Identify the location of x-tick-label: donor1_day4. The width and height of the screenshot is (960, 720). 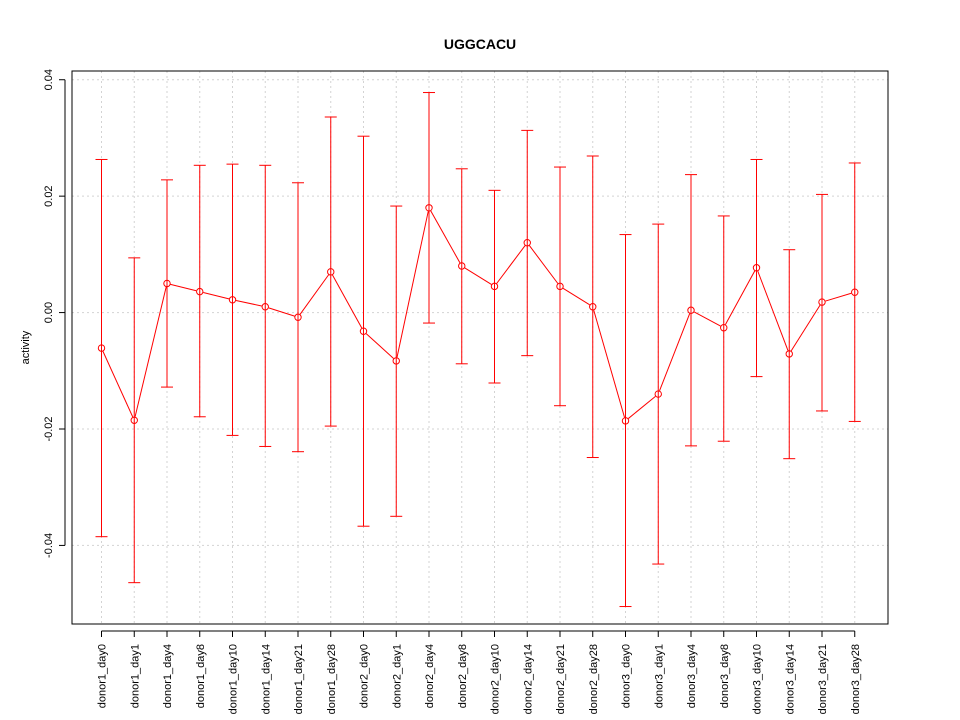
(168, 676).